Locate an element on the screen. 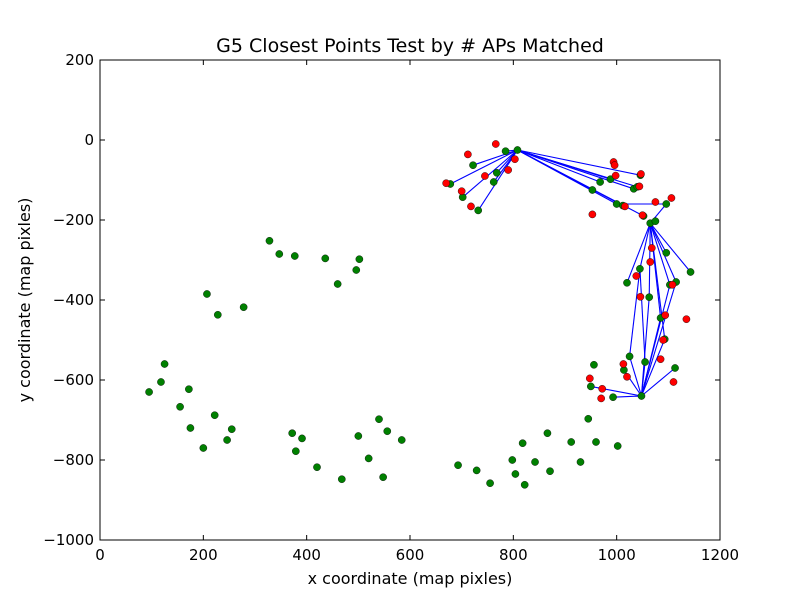 The image size is (800, 600). x-tick-label: 600 is located at coordinates (410, 555).